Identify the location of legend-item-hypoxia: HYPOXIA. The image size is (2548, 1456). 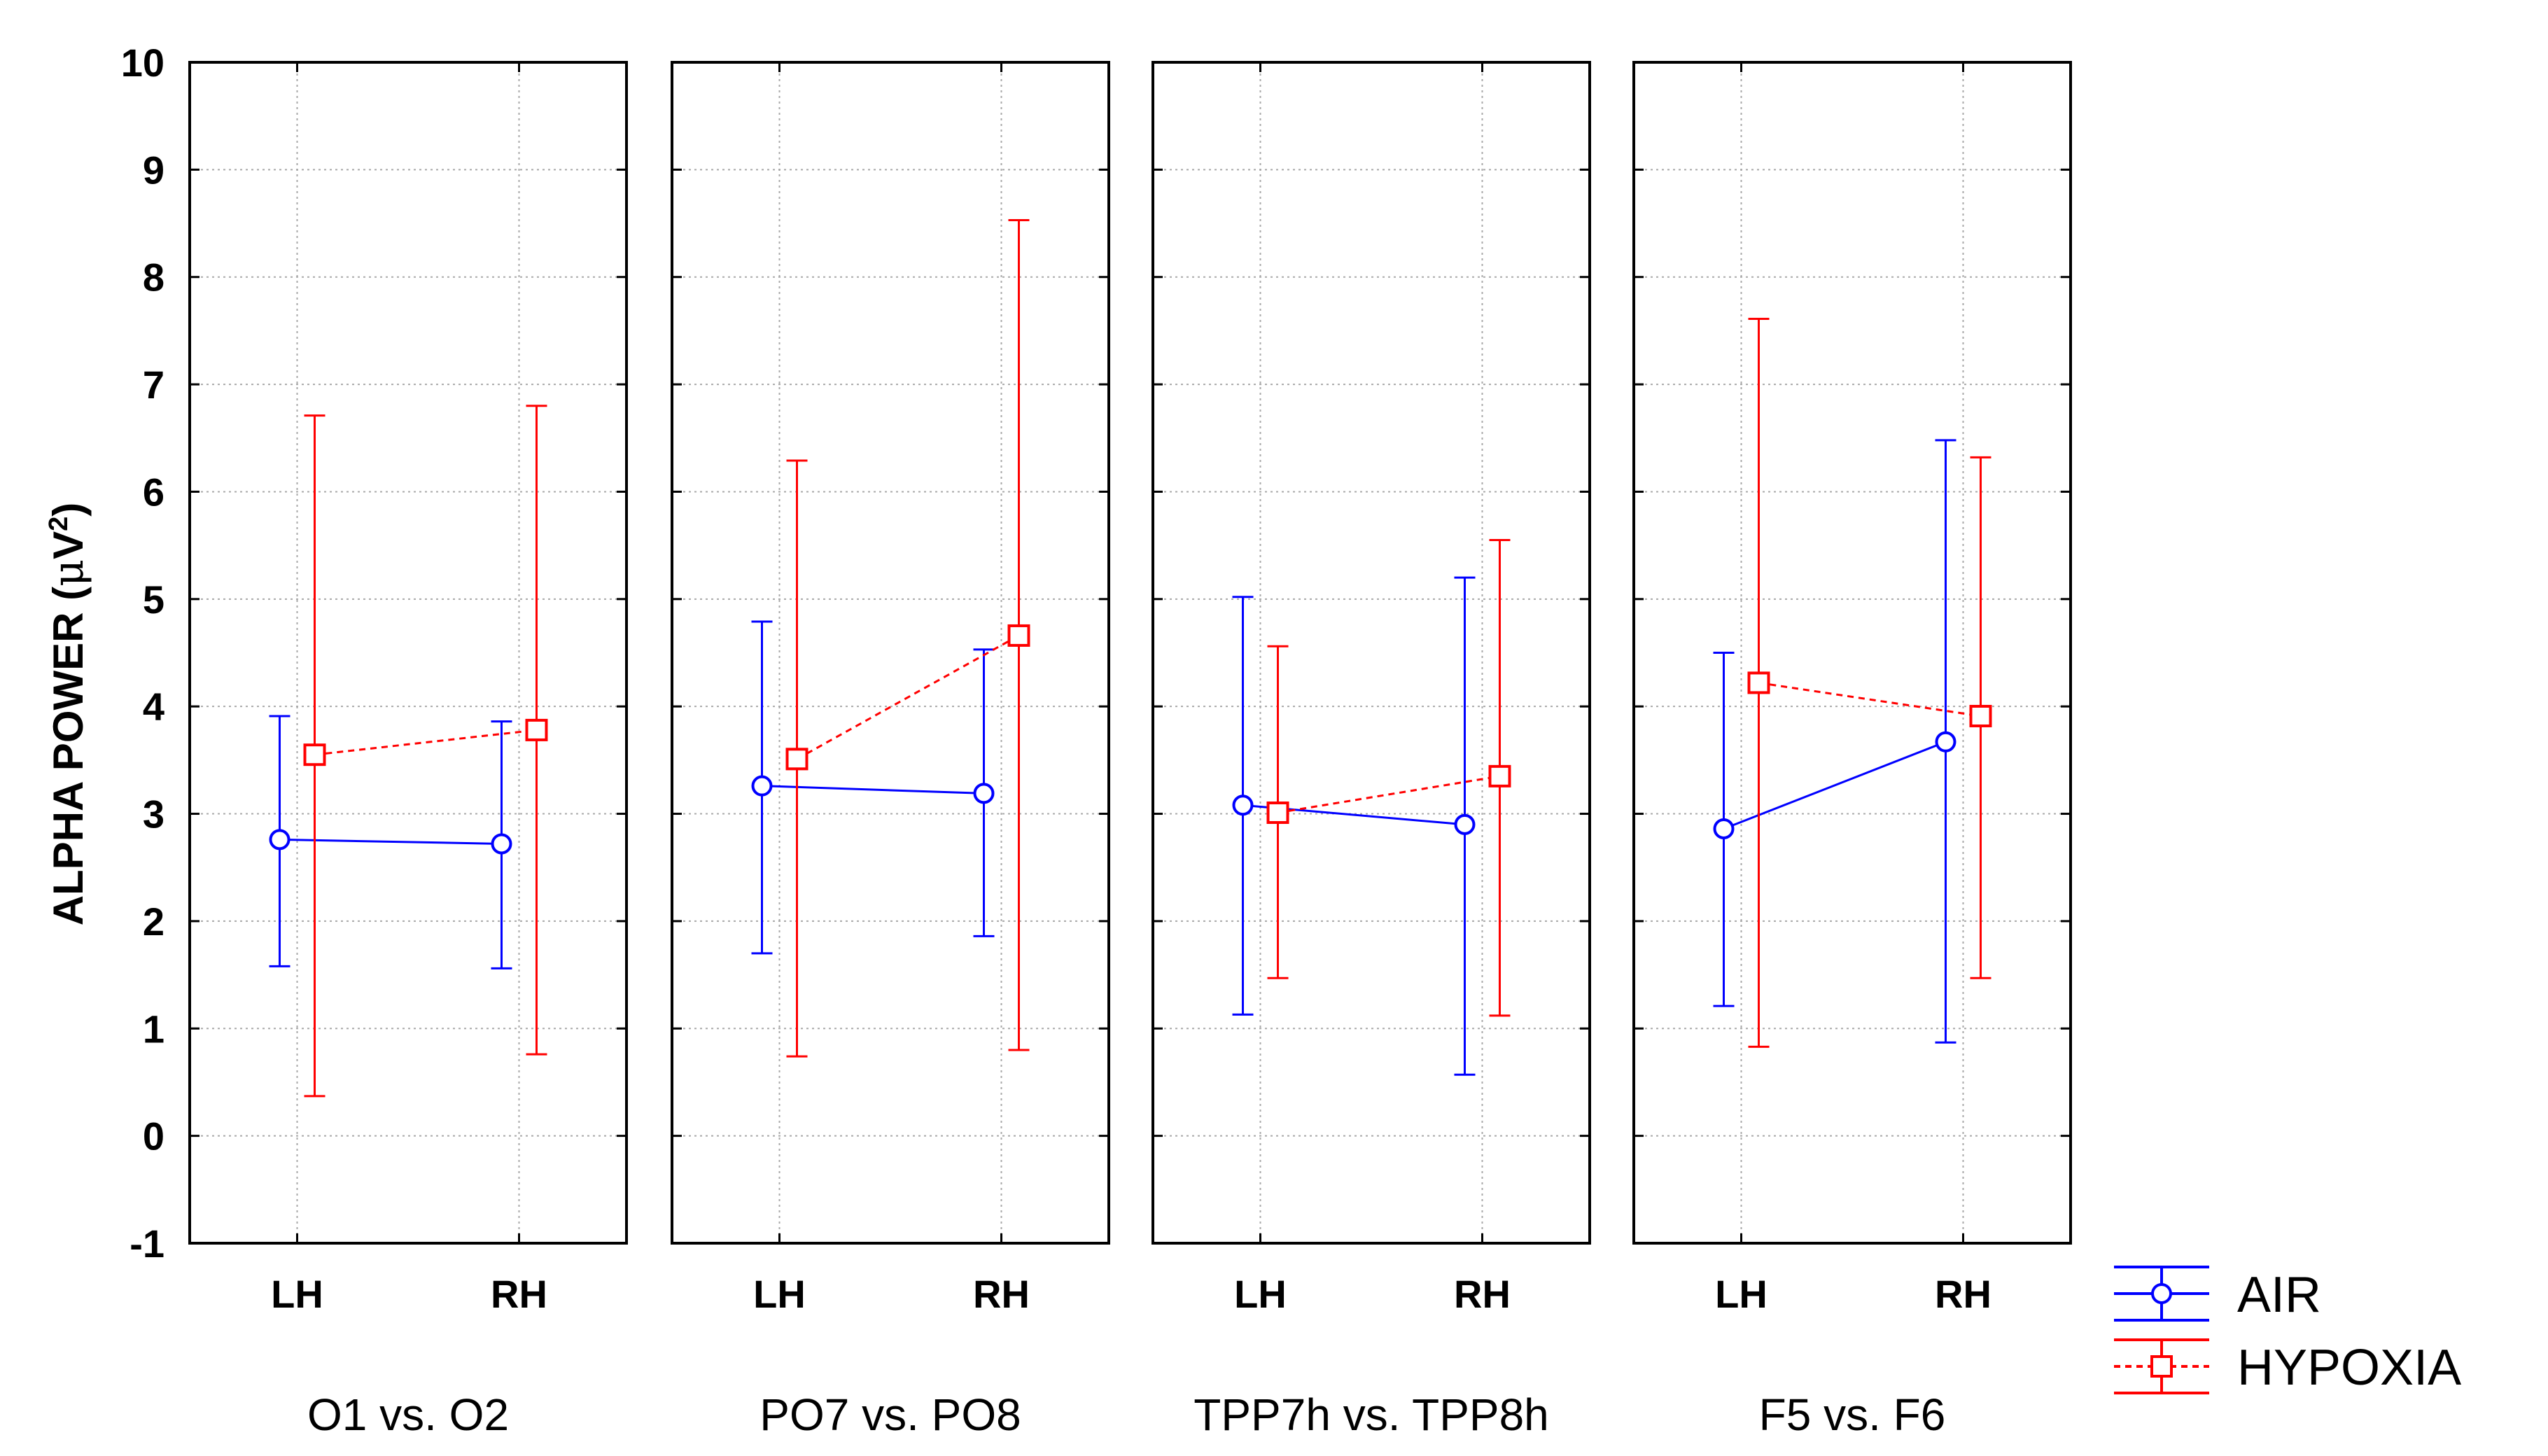
(2287, 1367).